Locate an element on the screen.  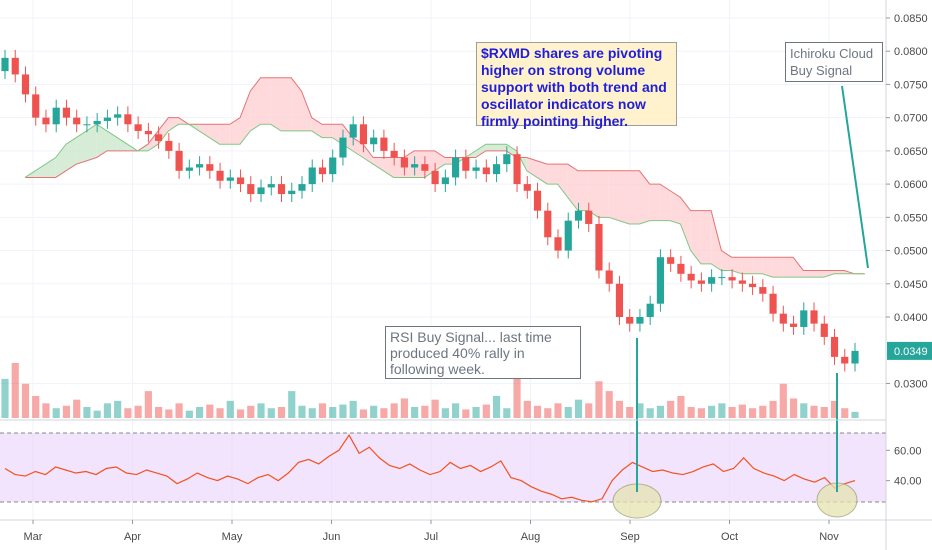
price-tick-label: 0.0300 is located at coordinates (911, 384).